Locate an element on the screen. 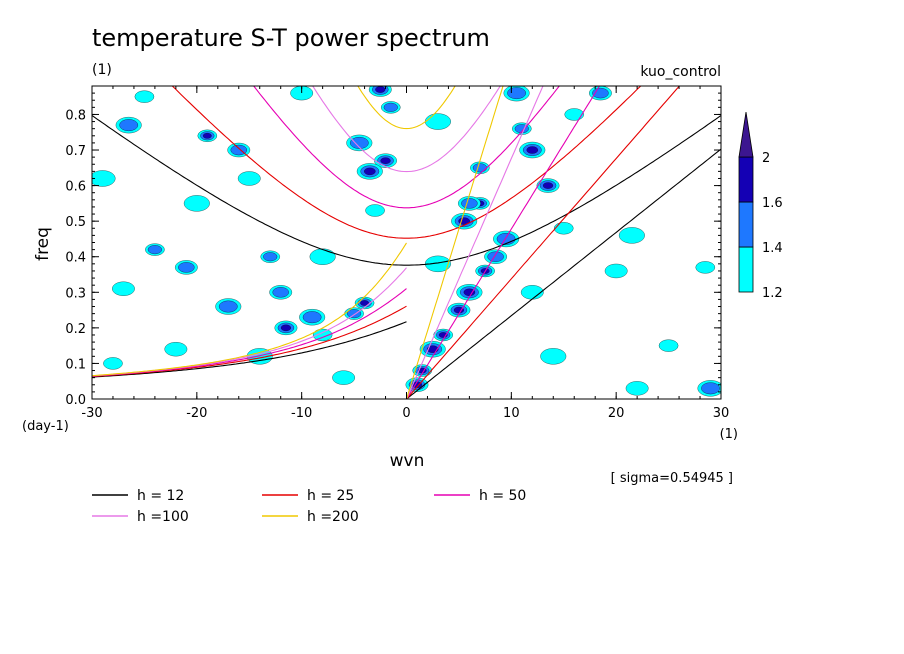 This screenshot has width=904, height=654. colorbar-label: 1.2 is located at coordinates (772, 293).